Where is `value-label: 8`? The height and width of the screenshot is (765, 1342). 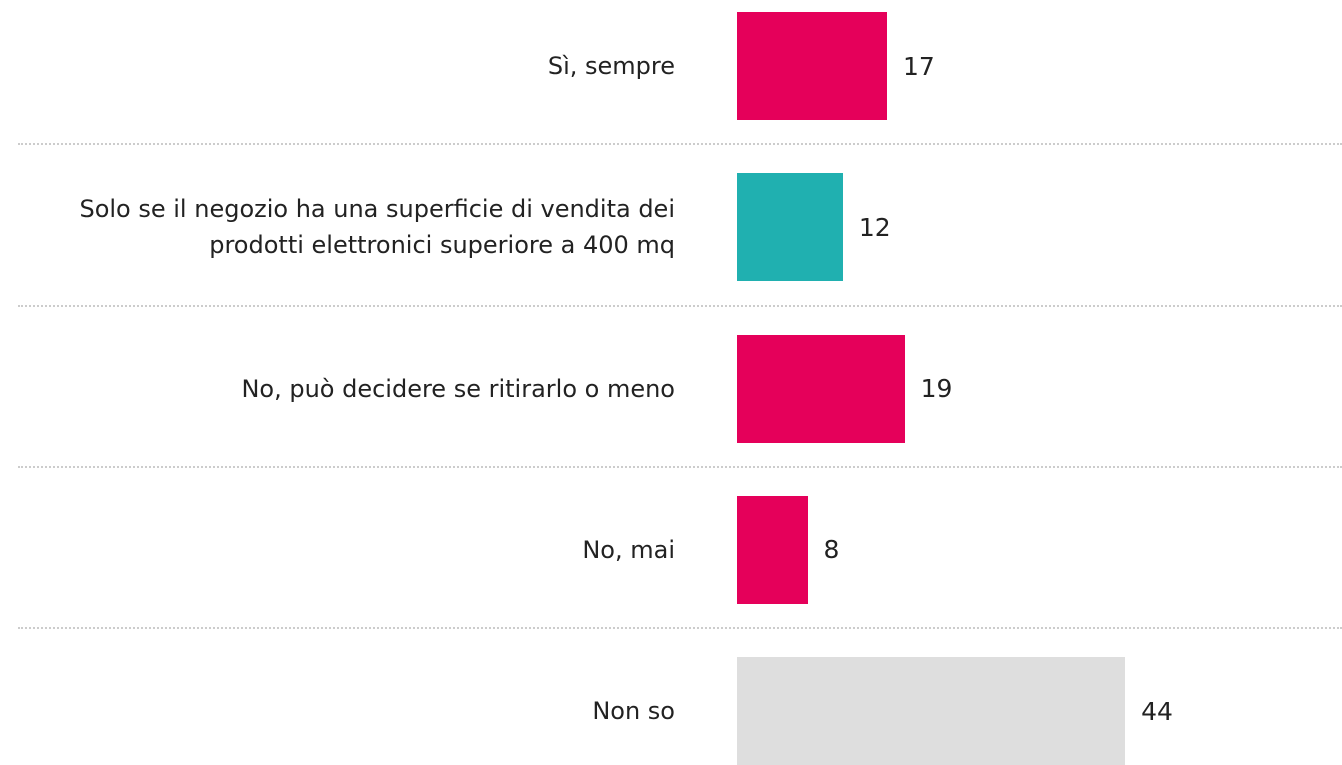 value-label: 8 is located at coordinates (831, 550).